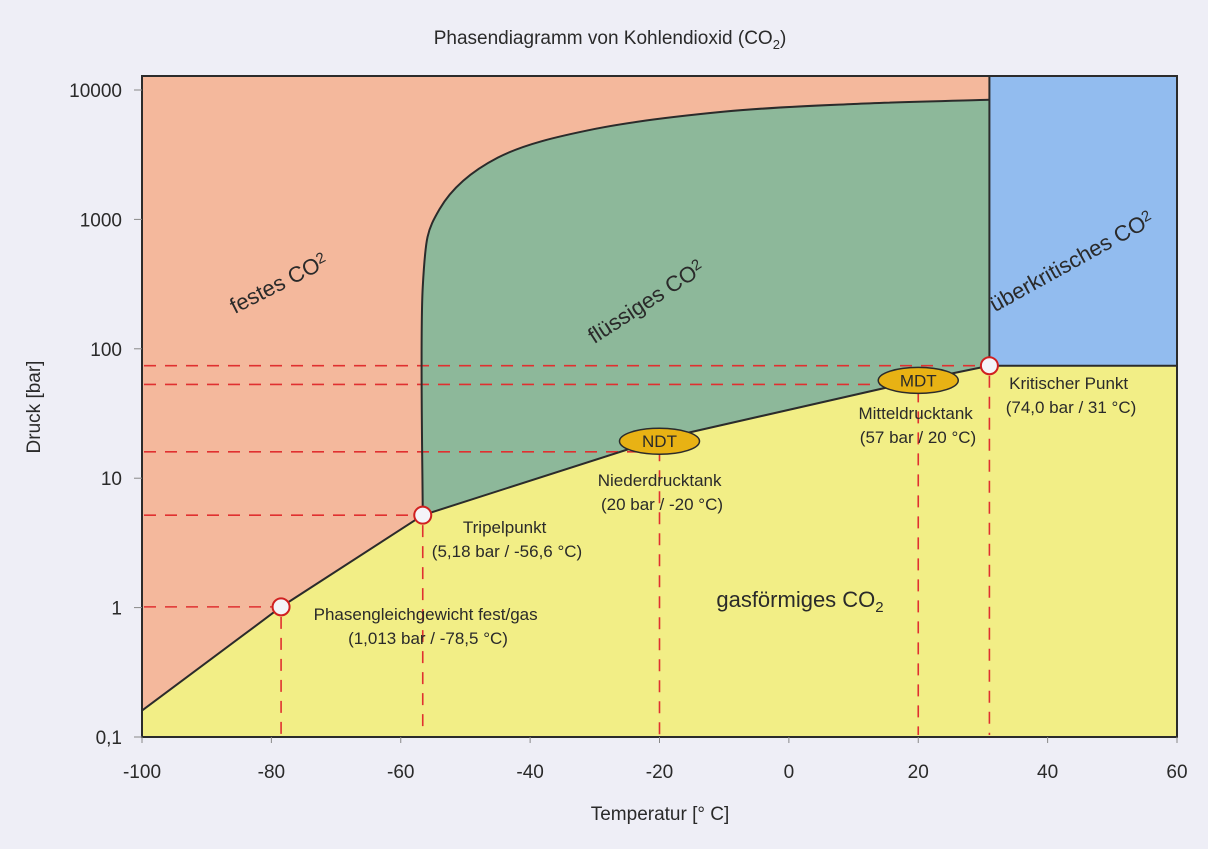 The height and width of the screenshot is (849, 1208). I want to click on mdt-badge, so click(918, 380).